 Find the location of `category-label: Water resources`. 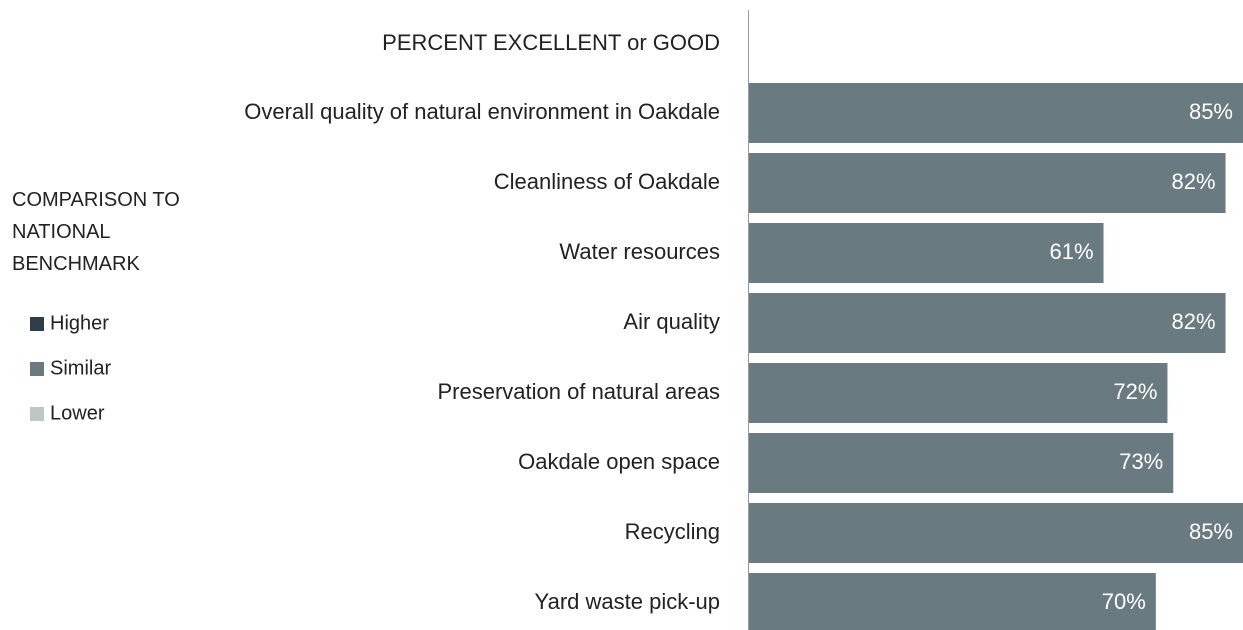

category-label: Water resources is located at coordinates (639, 251).